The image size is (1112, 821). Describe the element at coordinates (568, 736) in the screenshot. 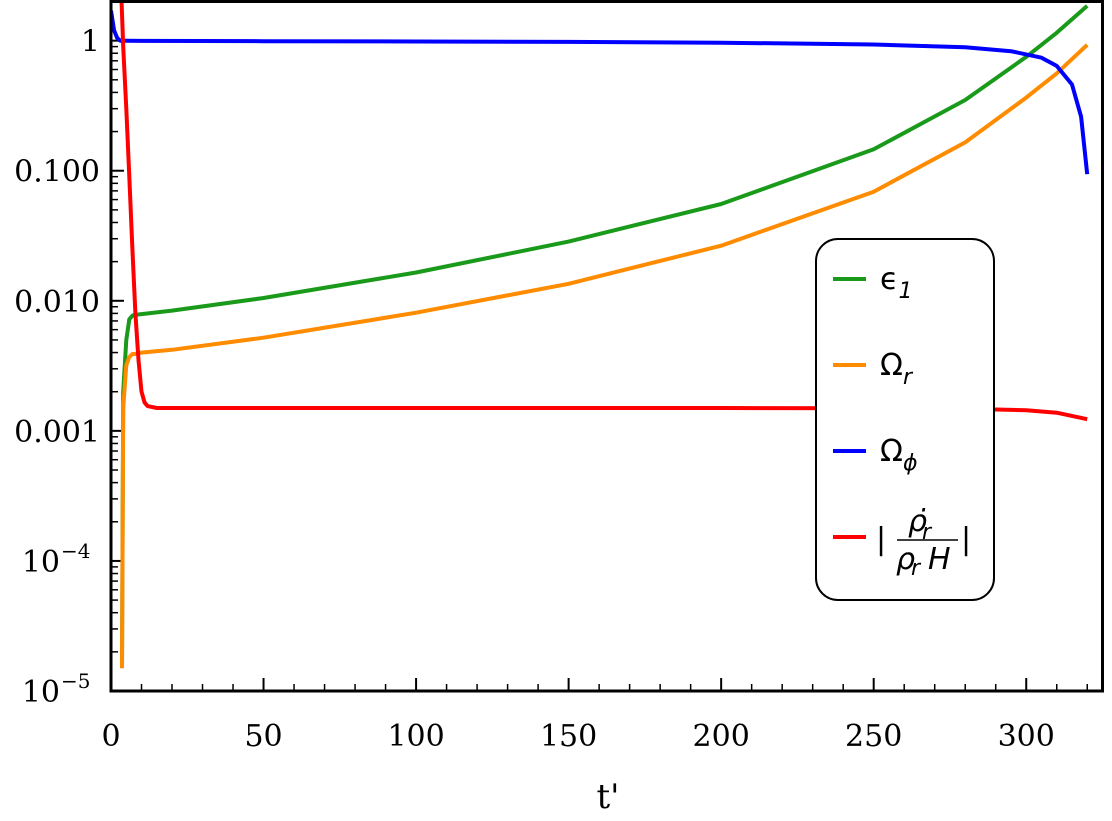

I see `x-tick-label: 150` at that location.